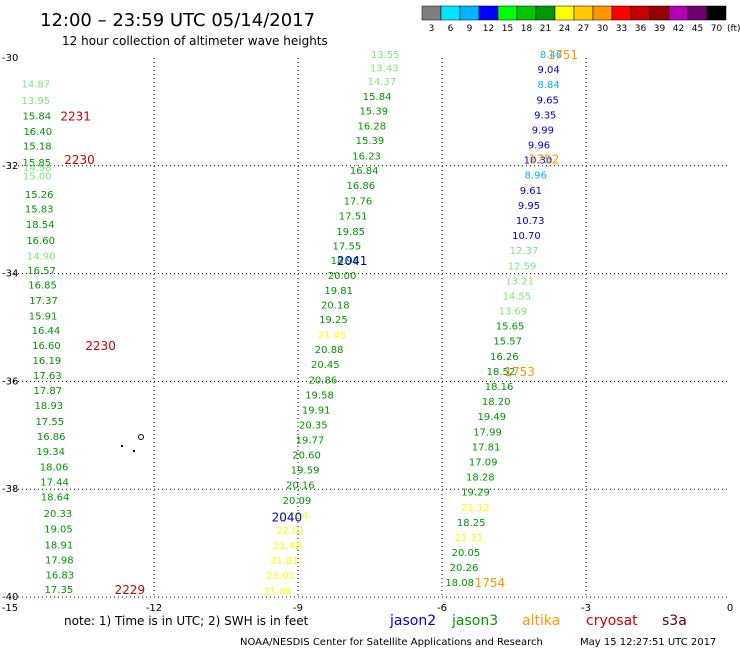 The height and width of the screenshot is (650, 740). What do you see at coordinates (545, 115) in the screenshot?
I see `wave-height-value: 9.35` at bounding box center [545, 115].